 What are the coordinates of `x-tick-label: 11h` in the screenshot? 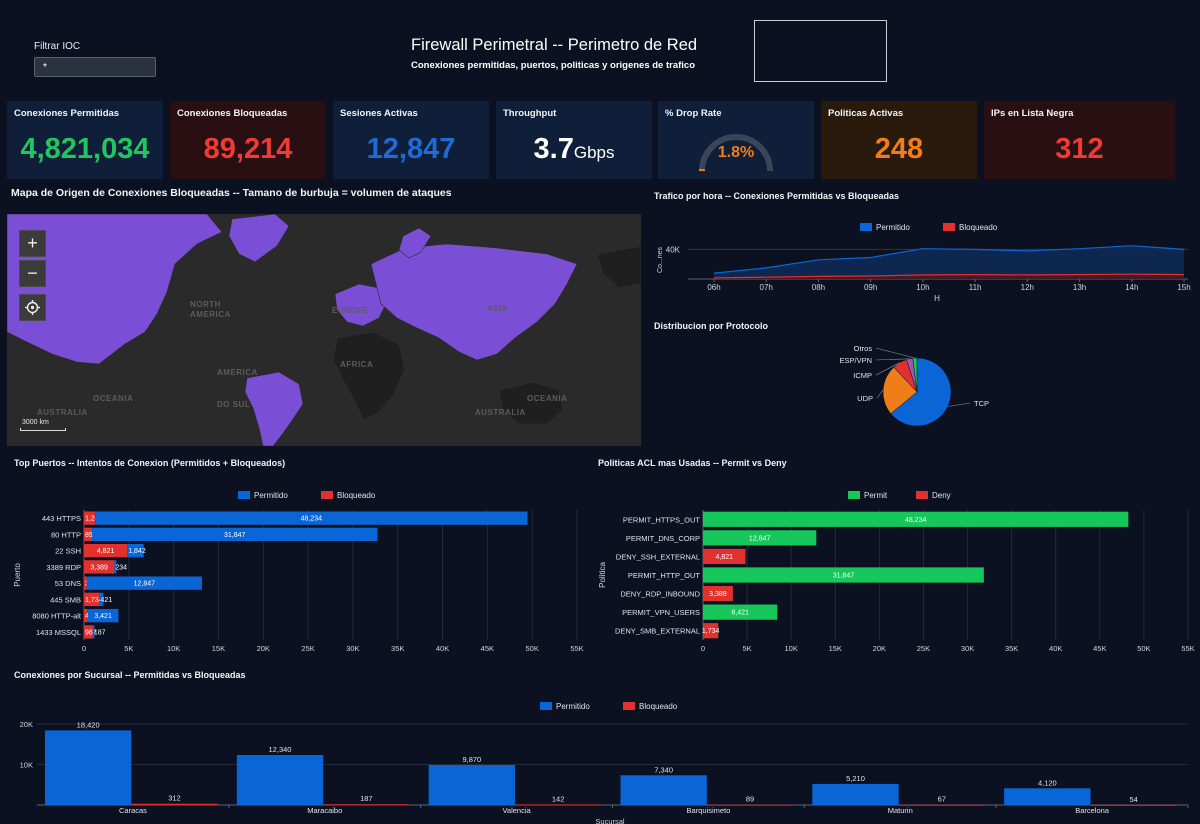 It's located at (975, 287).